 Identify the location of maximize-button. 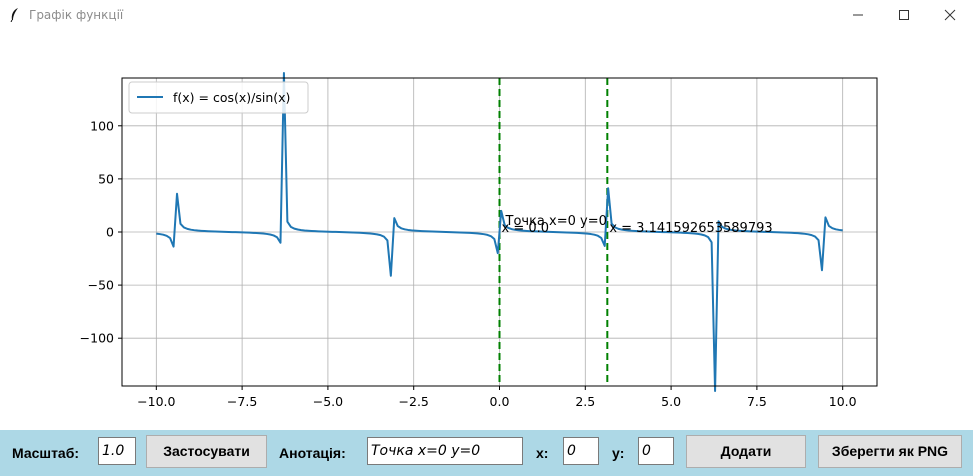
(904, 15).